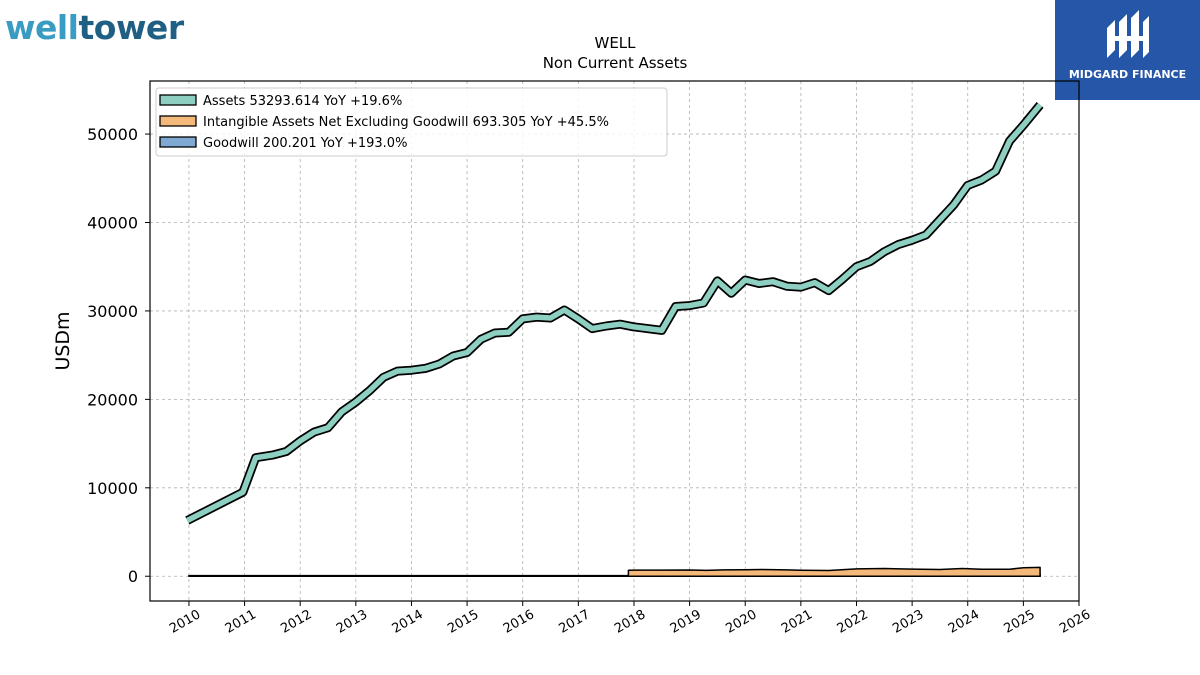 The width and height of the screenshot is (1200, 675). Describe the element at coordinates (118, 355) in the screenshot. I see `y-axis: 0 10000 20000 30000 40000 50000` at that location.